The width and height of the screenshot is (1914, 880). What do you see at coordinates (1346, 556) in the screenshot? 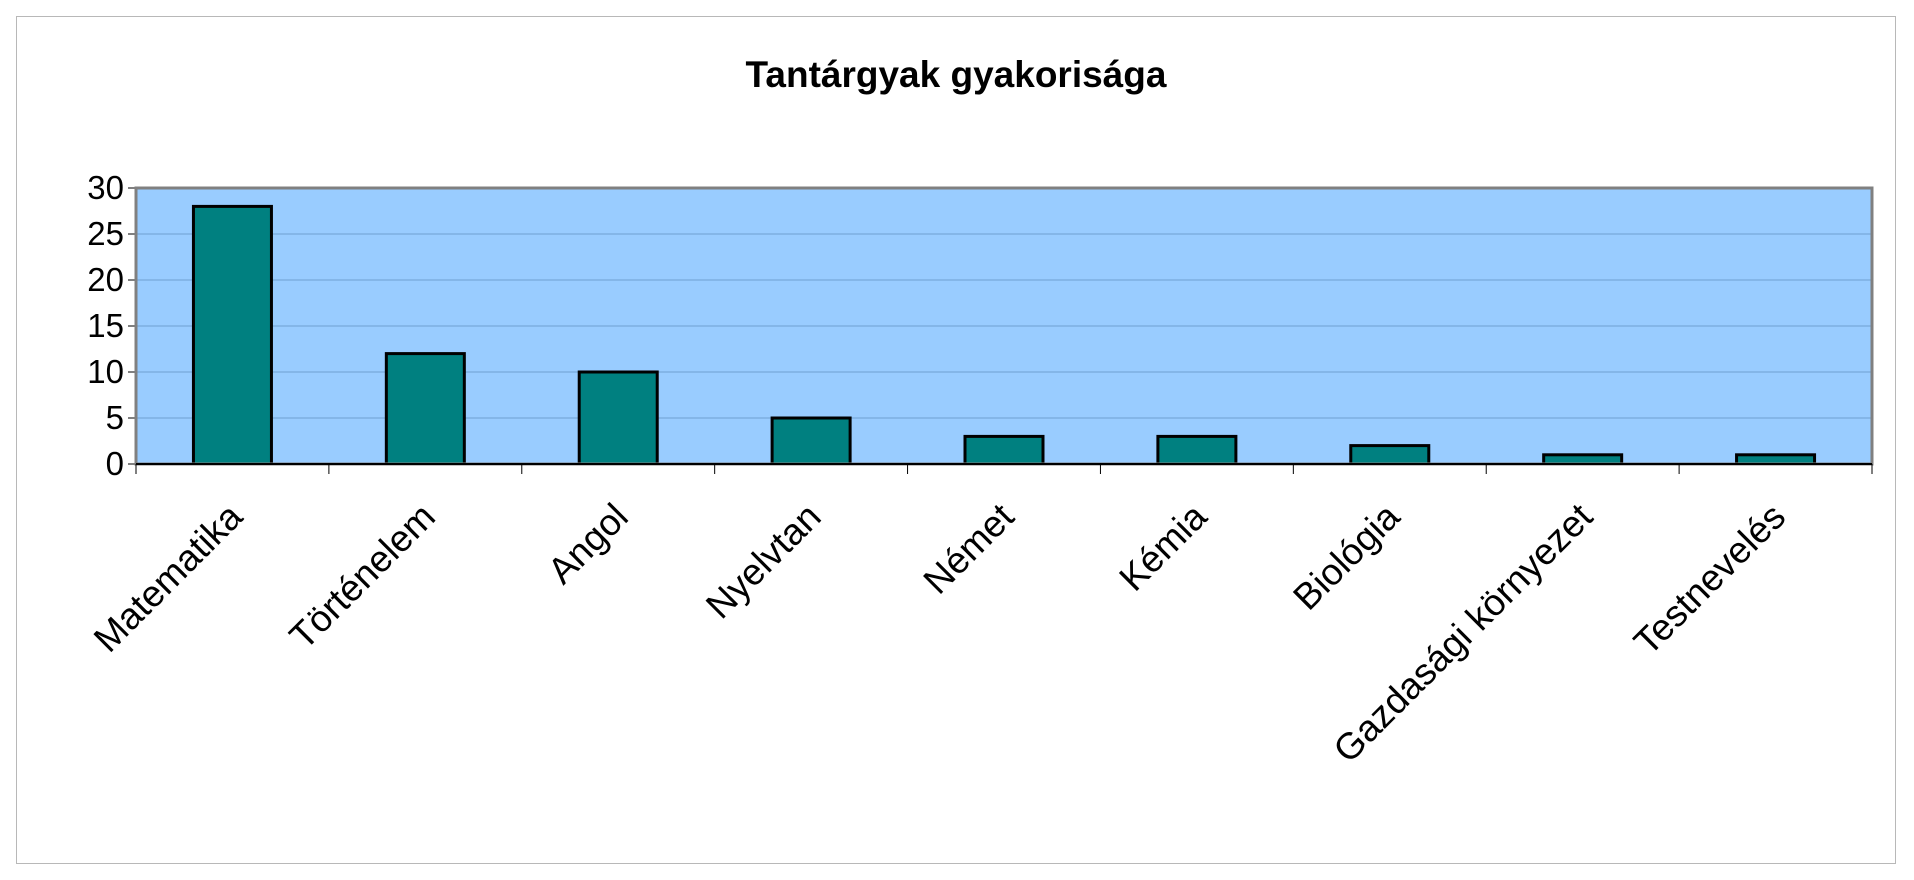
I see `category-label: Biológia` at bounding box center [1346, 556].